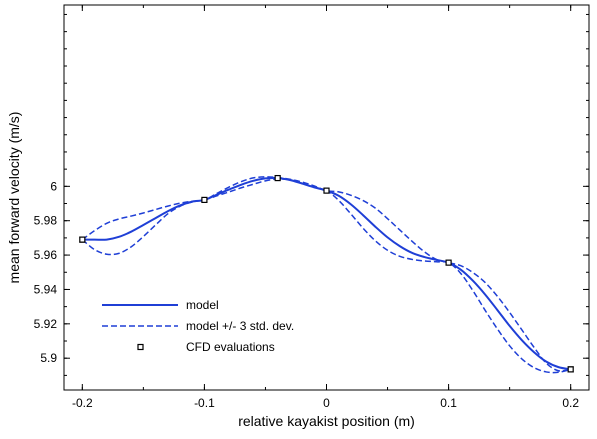 The image size is (597, 439). Describe the element at coordinates (448, 403) in the screenshot. I see `x-tick-label: 0.1` at that location.